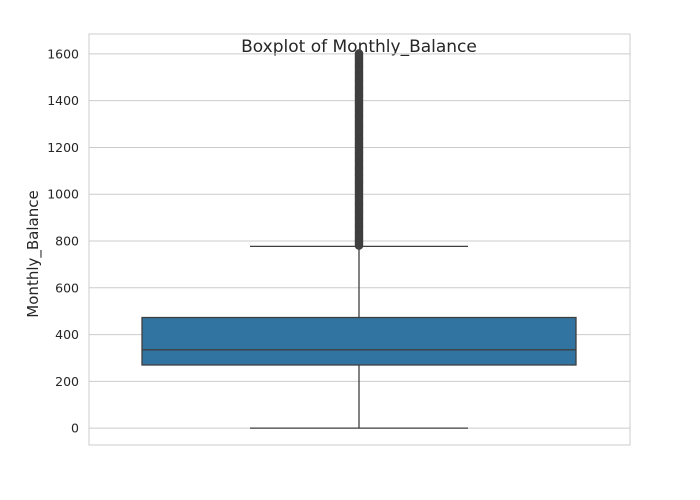  Describe the element at coordinates (67, 334) in the screenshot. I see `y-tick-label: 400` at that location.